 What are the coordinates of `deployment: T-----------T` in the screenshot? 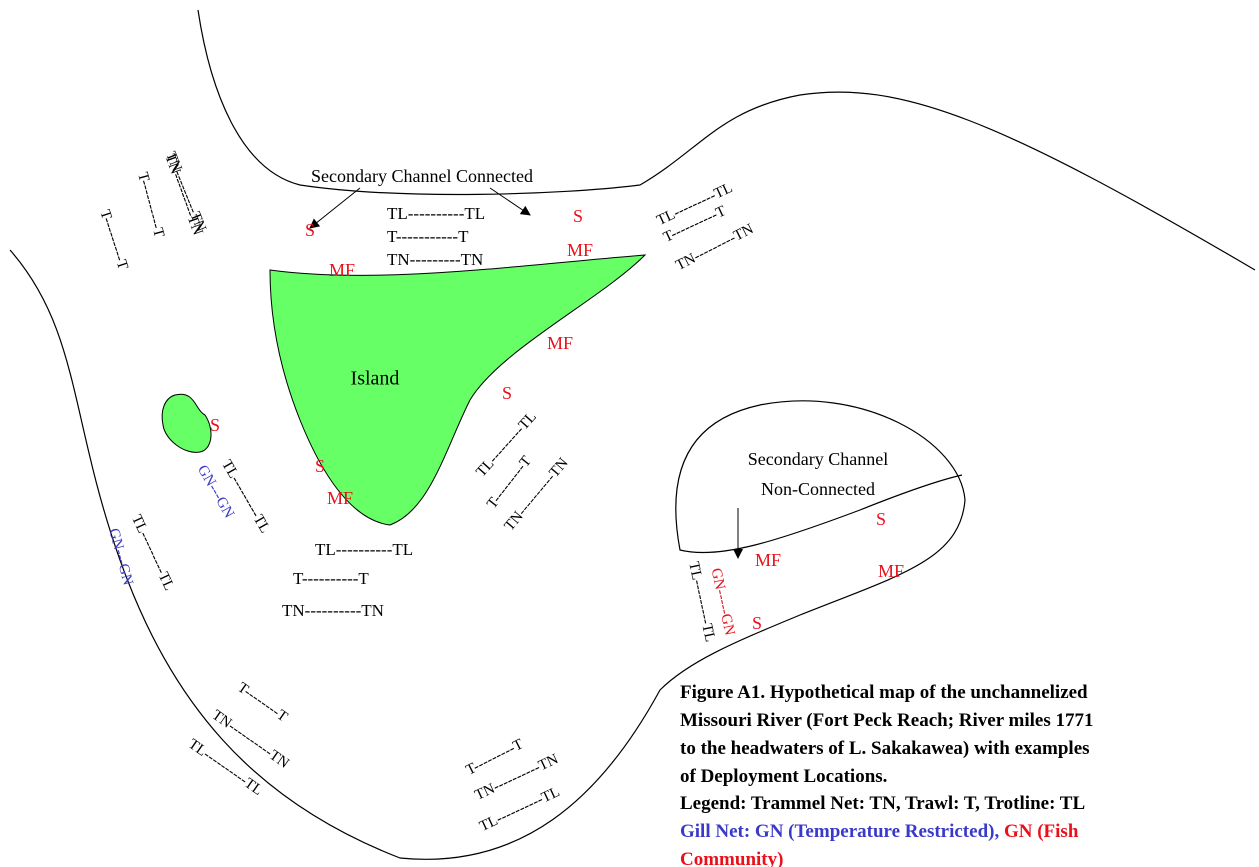 It's located at (428, 236).